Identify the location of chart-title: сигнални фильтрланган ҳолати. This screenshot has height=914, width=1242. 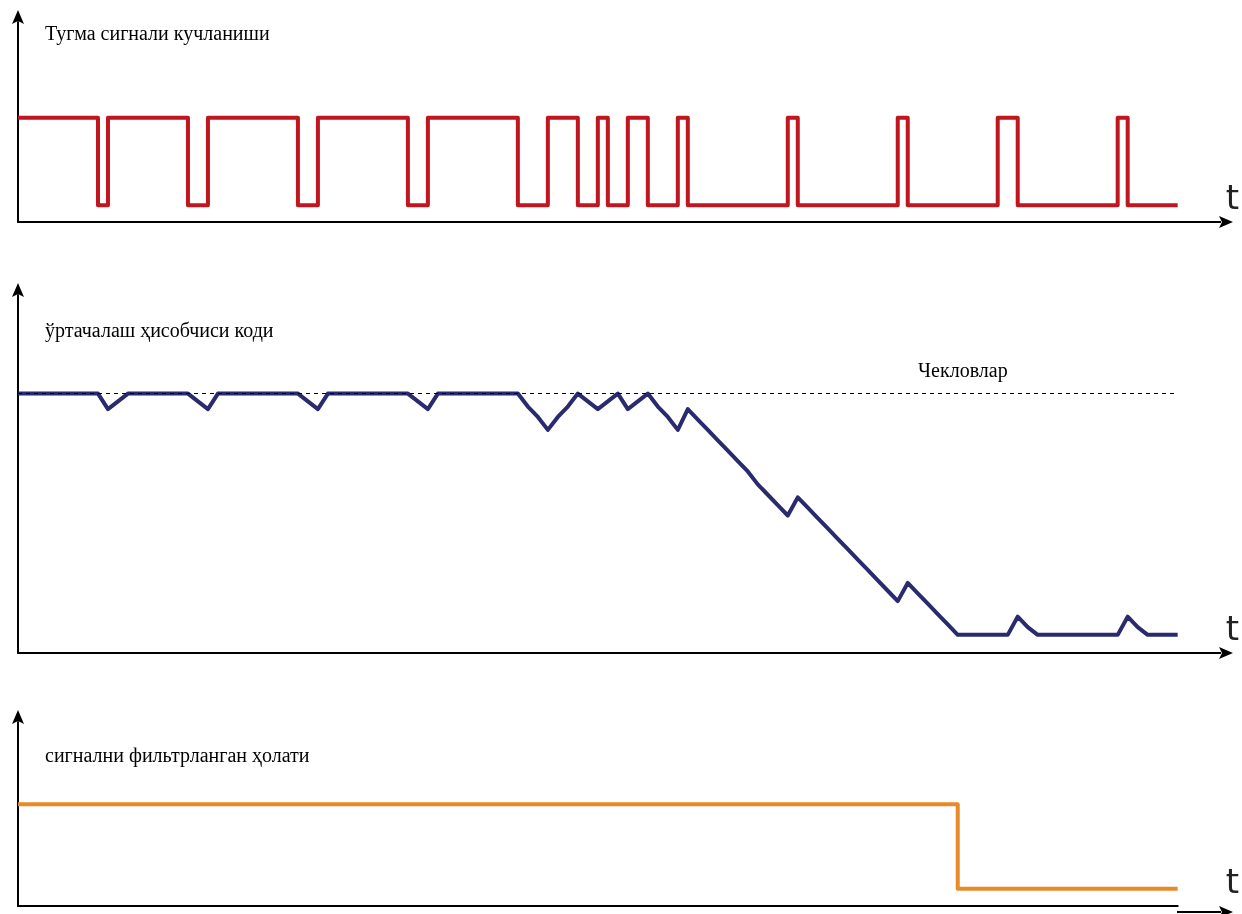
(177, 755).